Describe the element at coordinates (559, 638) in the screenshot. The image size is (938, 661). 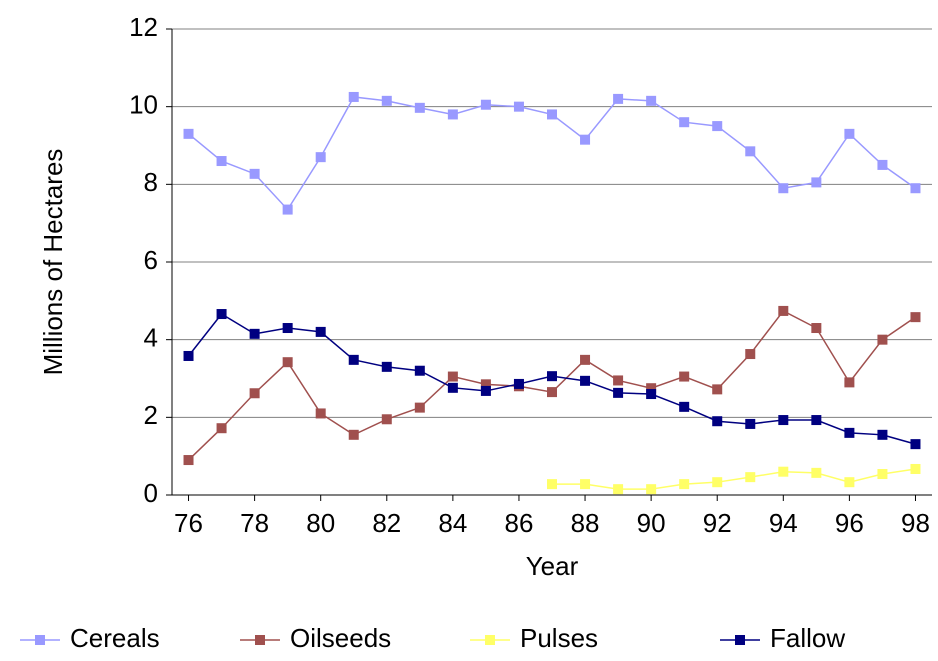
I see `legend-label: Pulses` at that location.